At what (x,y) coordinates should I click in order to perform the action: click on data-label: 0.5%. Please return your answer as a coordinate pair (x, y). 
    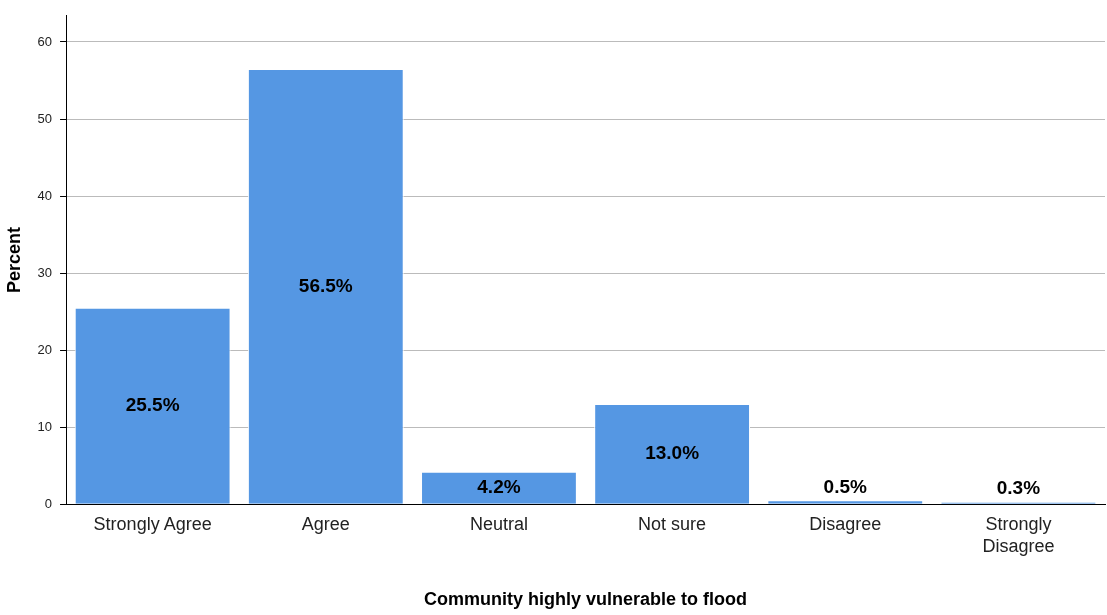
    Looking at the image, I should click on (845, 486).